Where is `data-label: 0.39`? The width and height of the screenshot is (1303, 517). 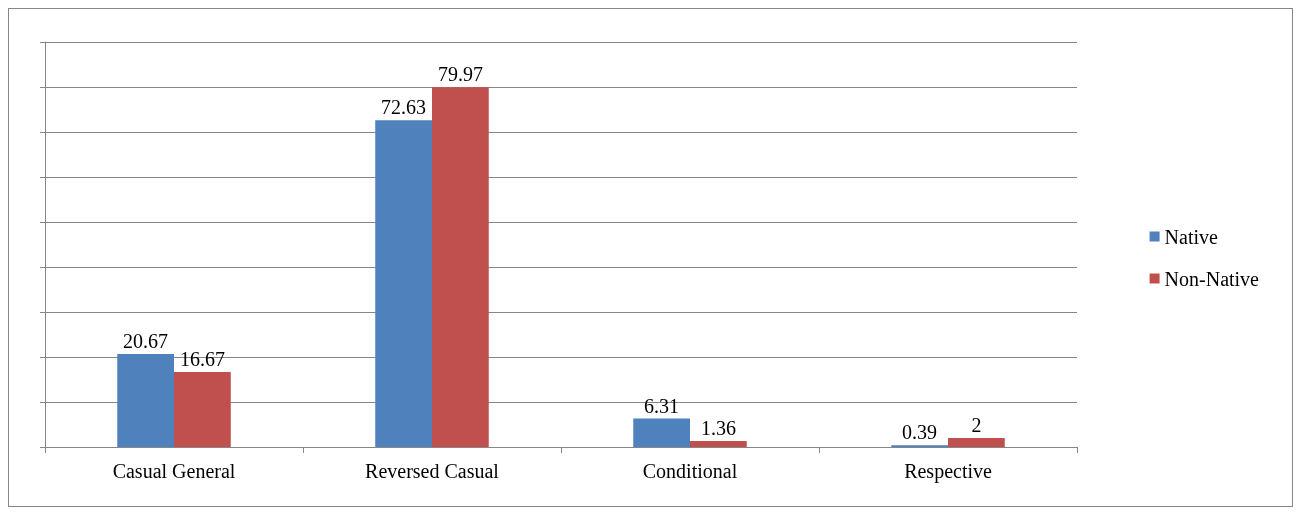
data-label: 0.39 is located at coordinates (920, 432).